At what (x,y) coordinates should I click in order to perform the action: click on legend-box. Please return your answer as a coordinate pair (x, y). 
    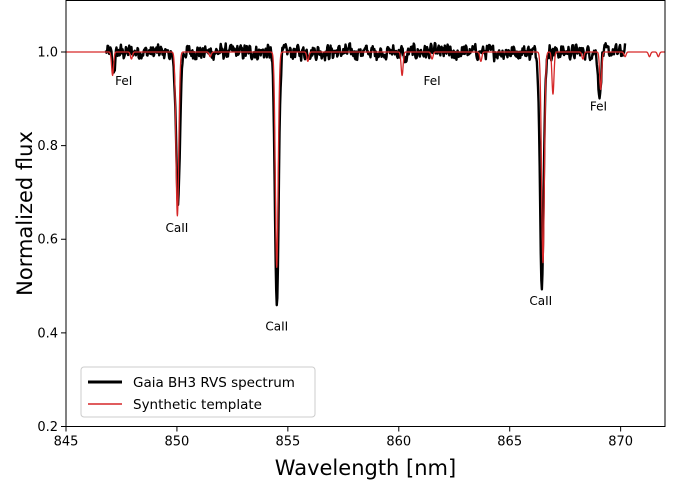
    Looking at the image, I should click on (198, 392).